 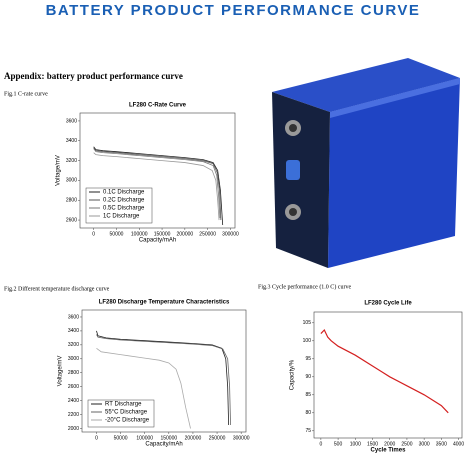 I want to click on y-tick-label: 75, so click(x=308, y=431).